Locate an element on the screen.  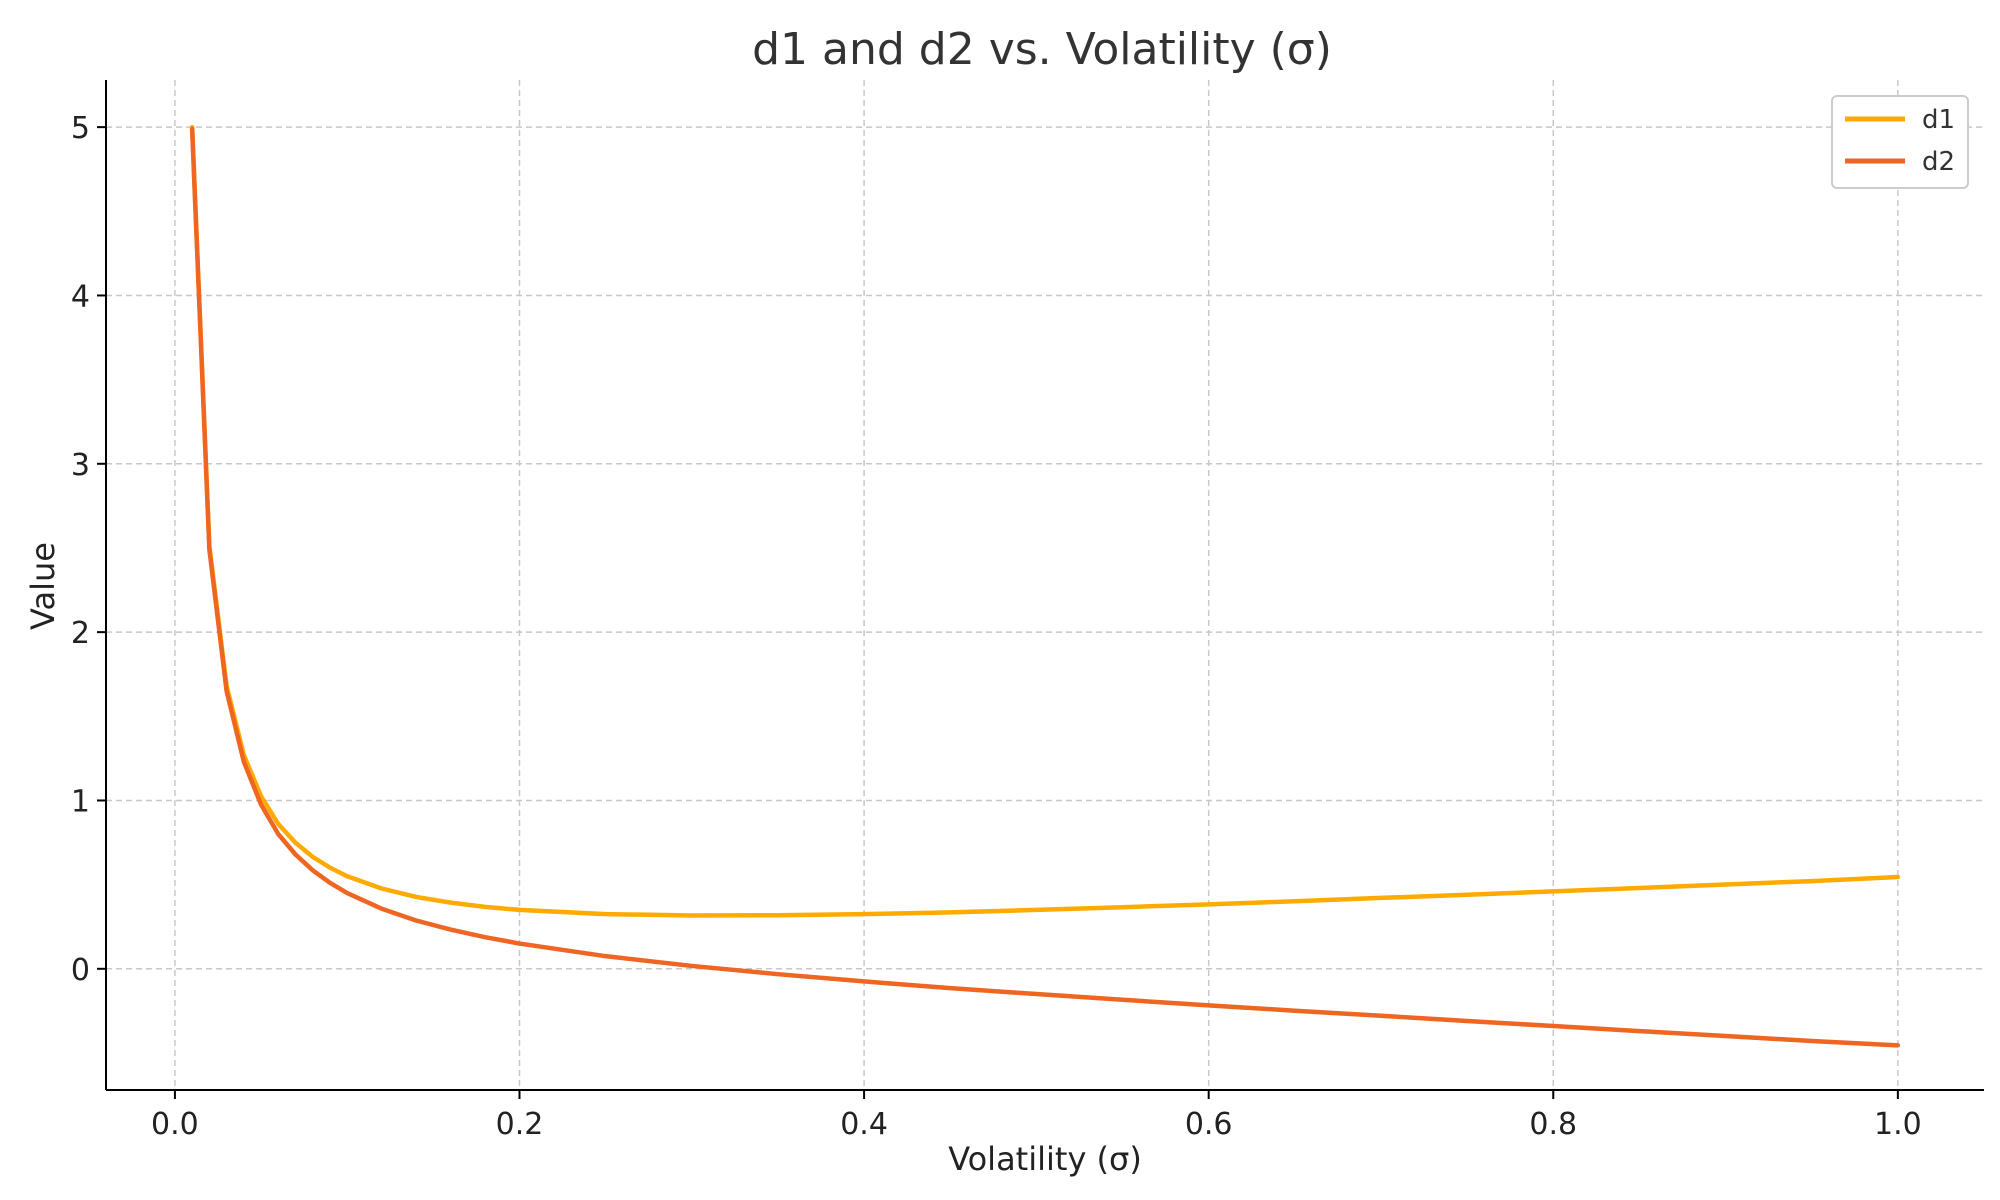
legend-label-d2: d2 is located at coordinates (1938, 162).